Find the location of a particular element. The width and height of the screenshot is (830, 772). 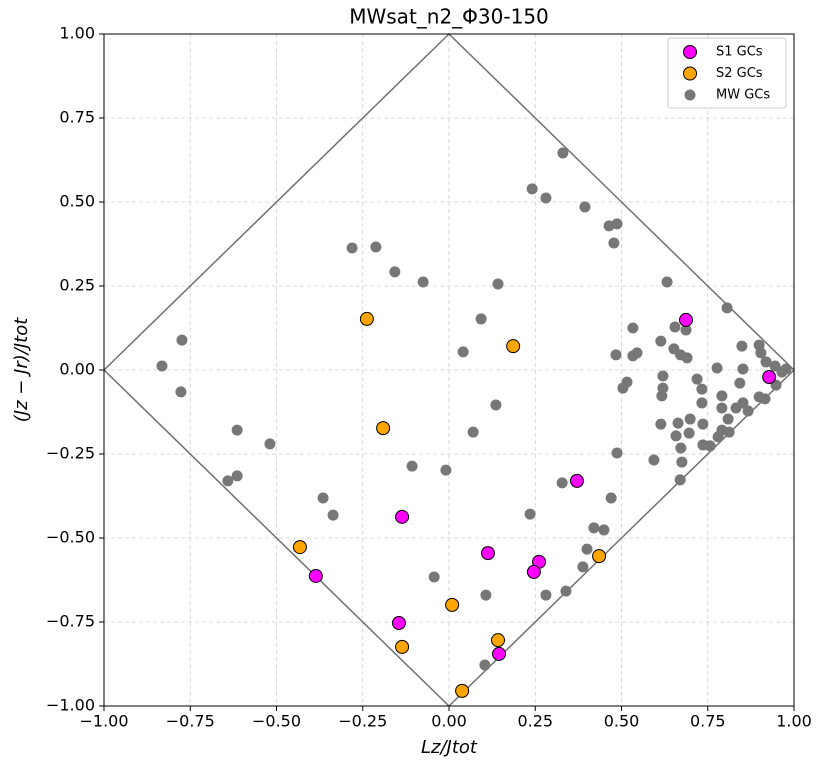

x-axis-label: Lz/Jtot is located at coordinates (449, 747).